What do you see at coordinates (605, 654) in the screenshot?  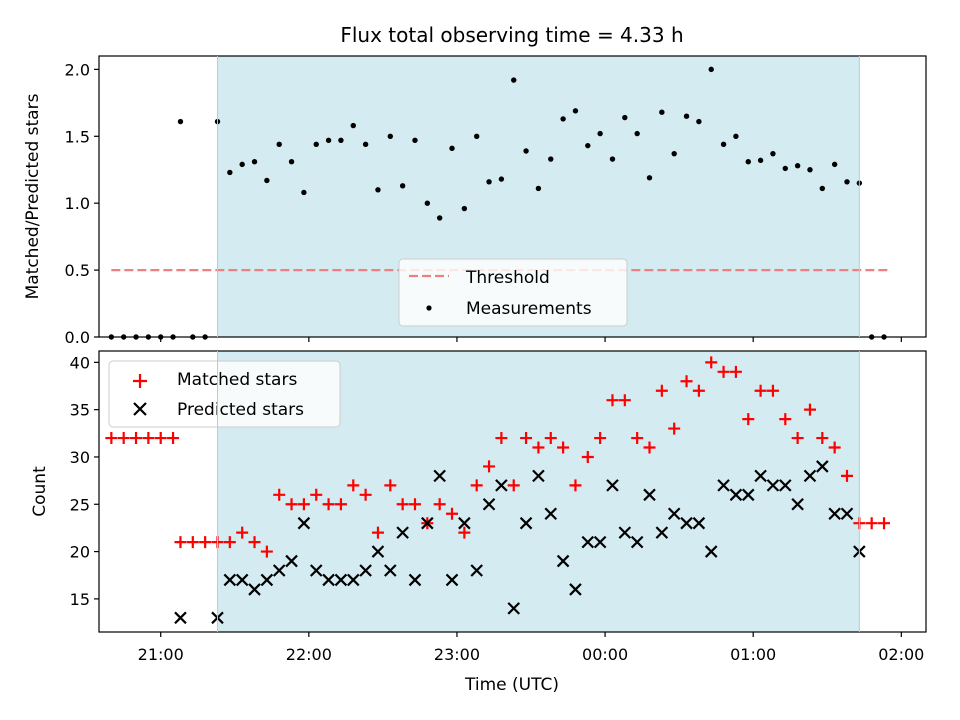 I see `x-tick-label: 00:00` at bounding box center [605, 654].